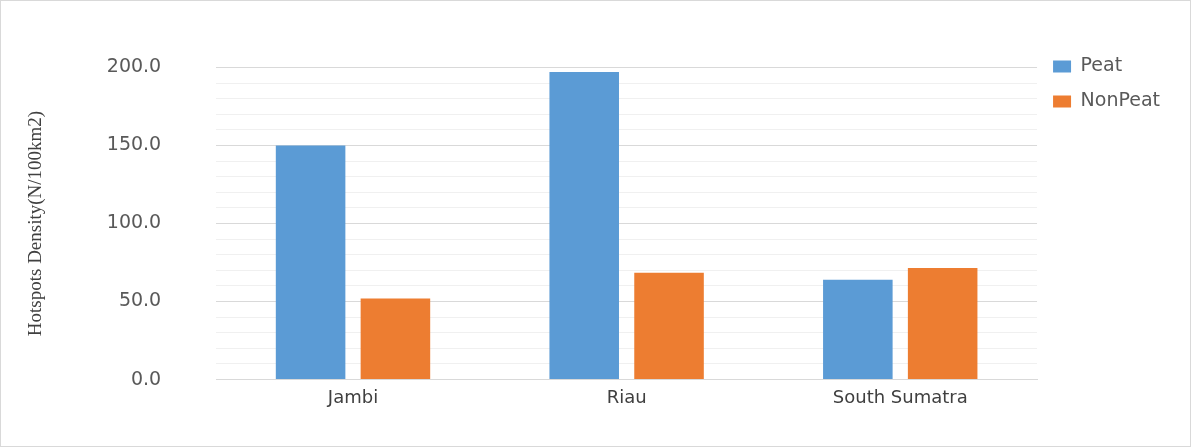 The image size is (1191, 447). I want to click on y-axis-title: Hotspots Density(N/100km2), so click(35, 223).